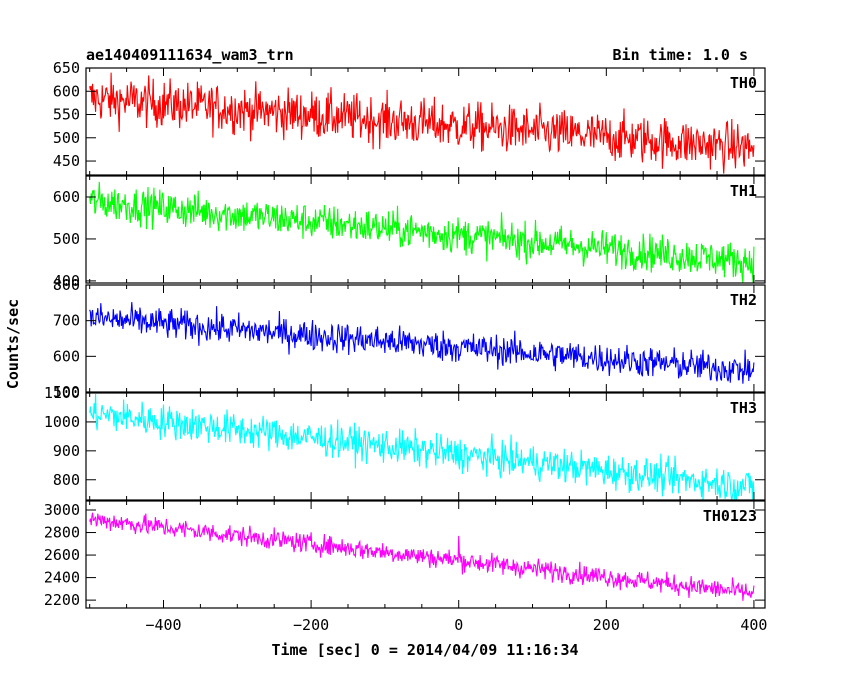  I want to click on panel-th3: 800 900 1000 1100 TH3, so click(405, 442).